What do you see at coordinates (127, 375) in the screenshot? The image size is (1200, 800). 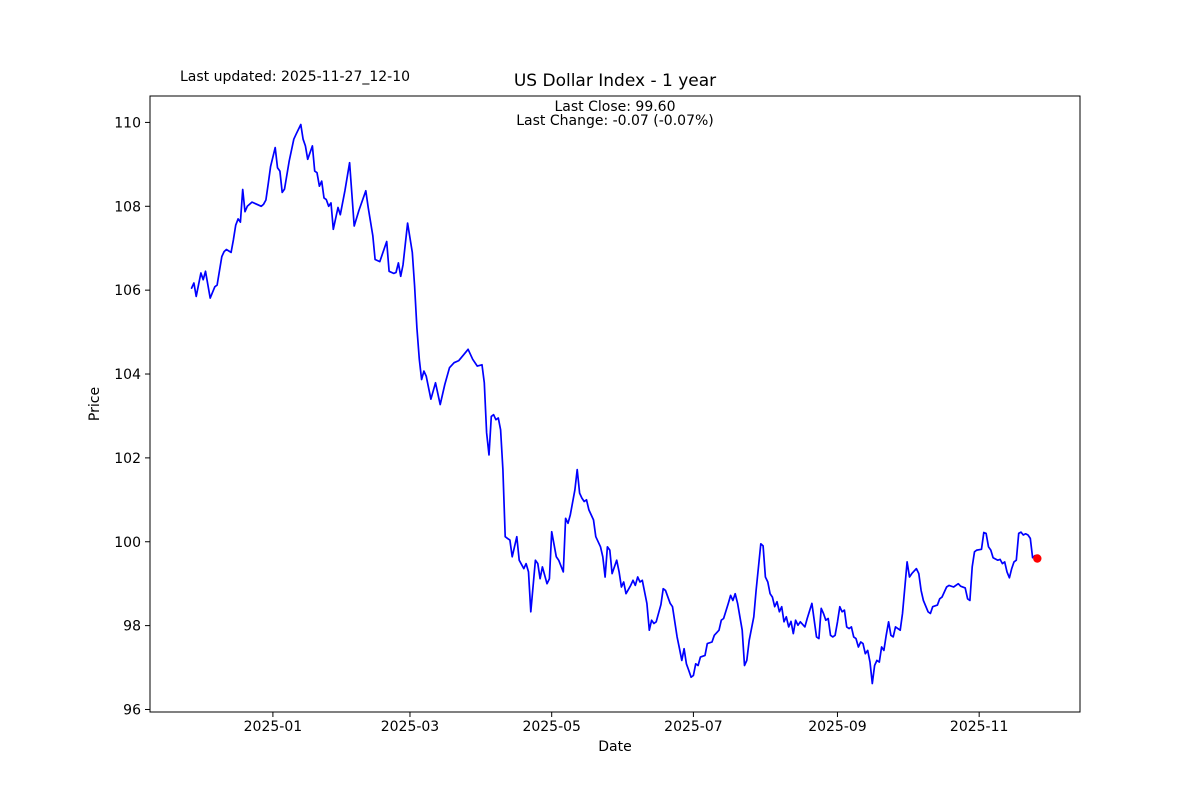 I see `y-tick-label: 104` at bounding box center [127, 375].